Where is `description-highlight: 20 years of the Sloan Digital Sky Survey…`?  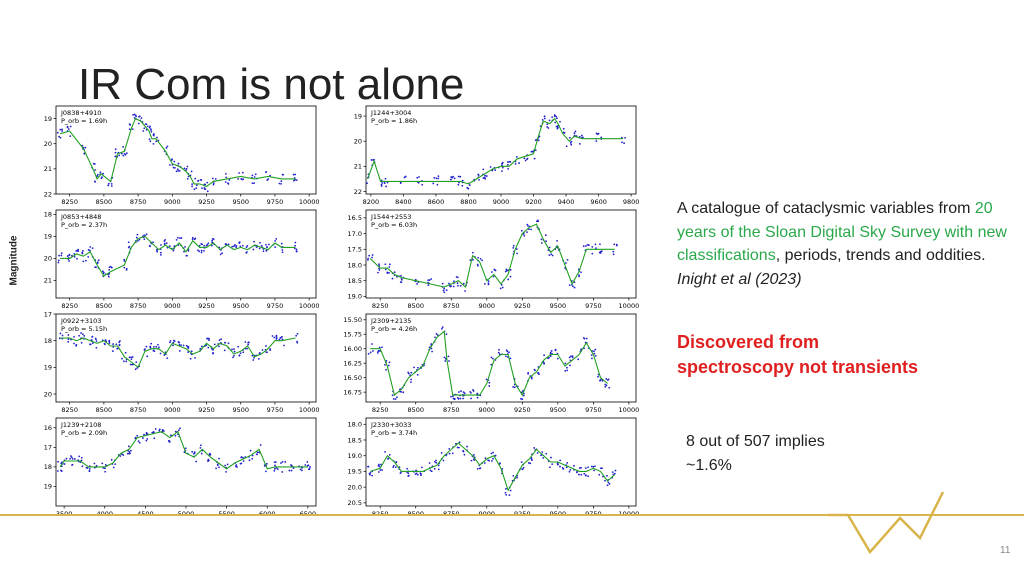 description-highlight: 20 years of the Sloan Digital Sky Survey… is located at coordinates (842, 232).